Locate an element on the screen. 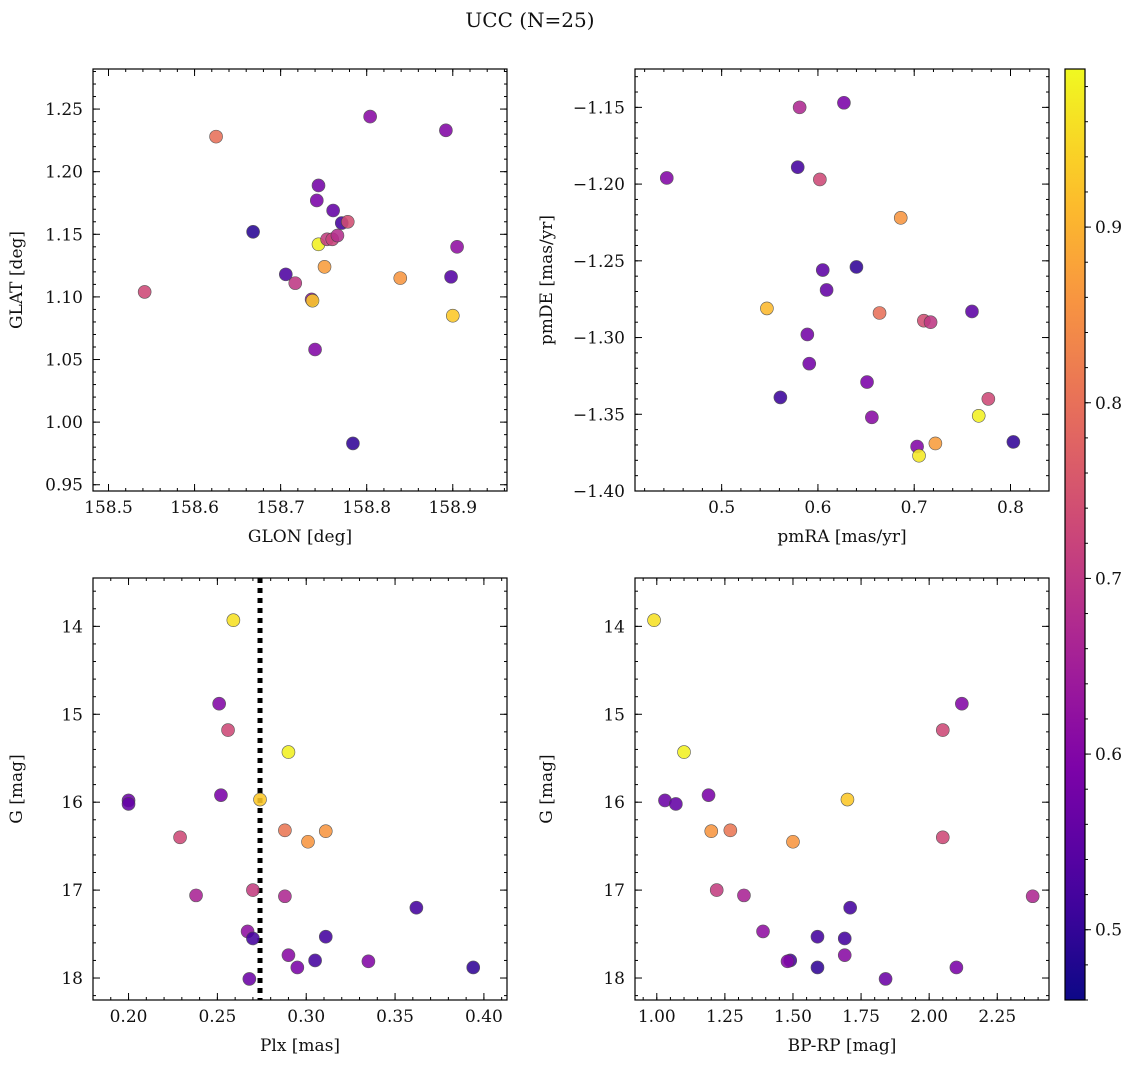 This screenshot has height=1068, width=1136. y-tick-label: −1.35 is located at coordinates (599, 415).